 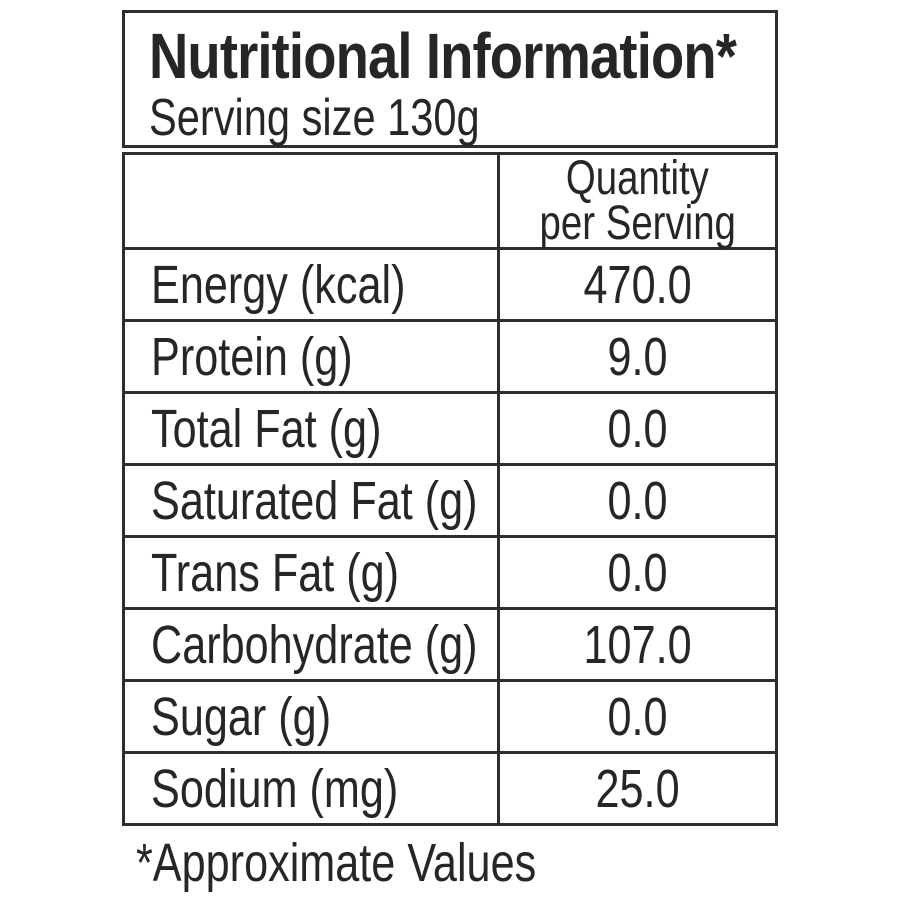 I want to click on nutrient-name: Trans Fat (g), so click(x=275, y=572).